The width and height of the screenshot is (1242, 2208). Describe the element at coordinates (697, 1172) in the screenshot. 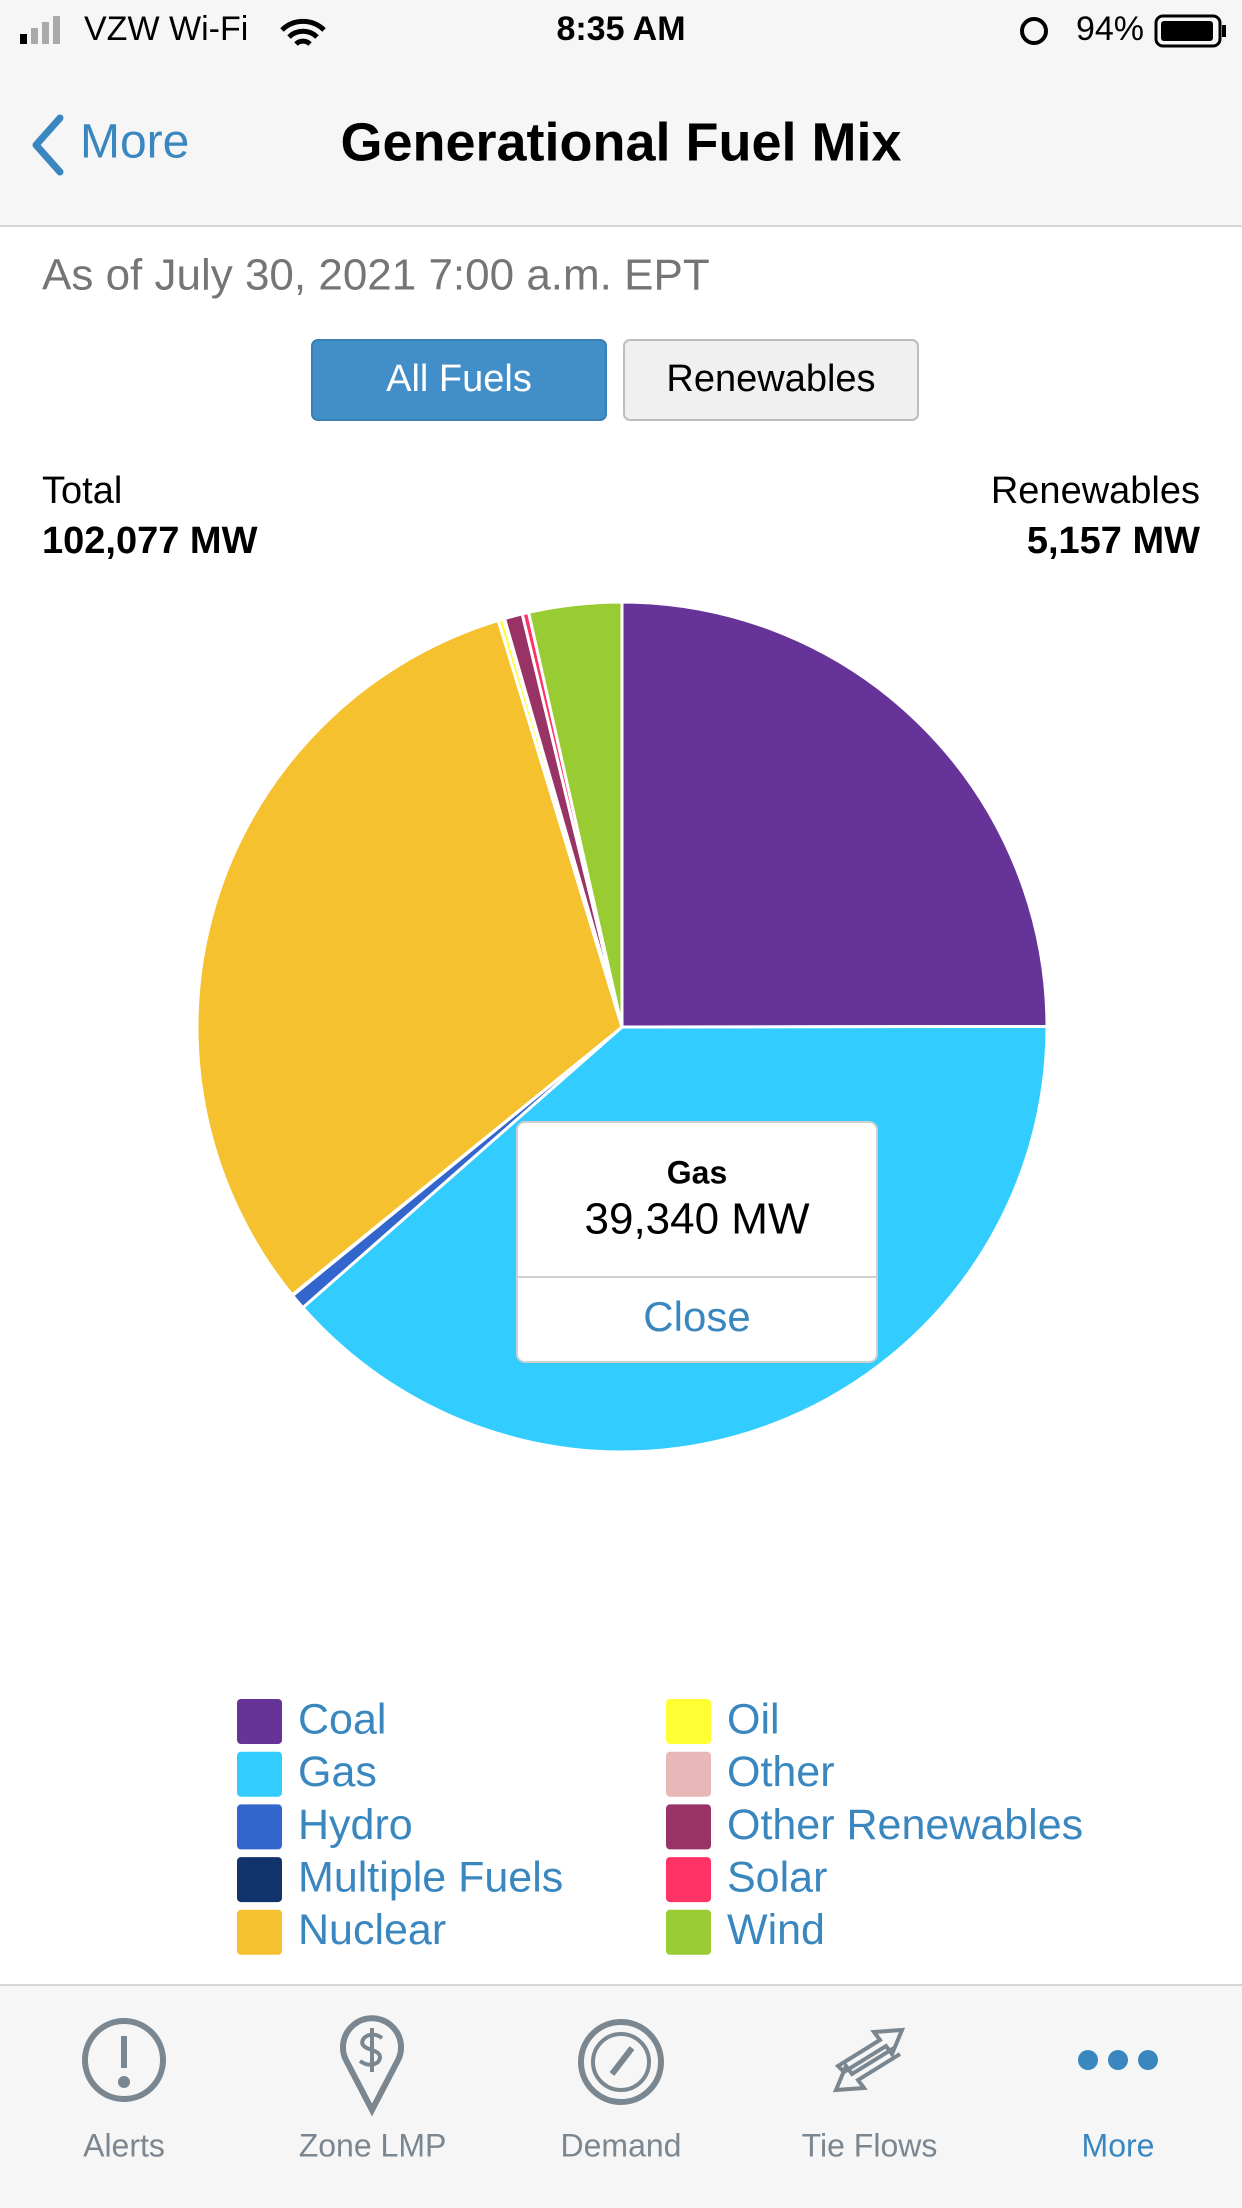

I see `tooltip-title: Gas` at that location.